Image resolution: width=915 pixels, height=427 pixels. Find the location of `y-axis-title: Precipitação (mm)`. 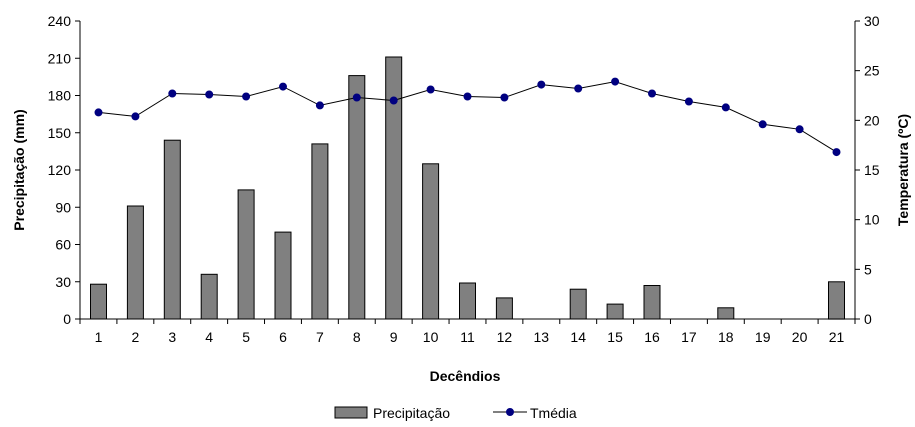

y-axis-title: Precipitação (mm) is located at coordinates (19, 169).